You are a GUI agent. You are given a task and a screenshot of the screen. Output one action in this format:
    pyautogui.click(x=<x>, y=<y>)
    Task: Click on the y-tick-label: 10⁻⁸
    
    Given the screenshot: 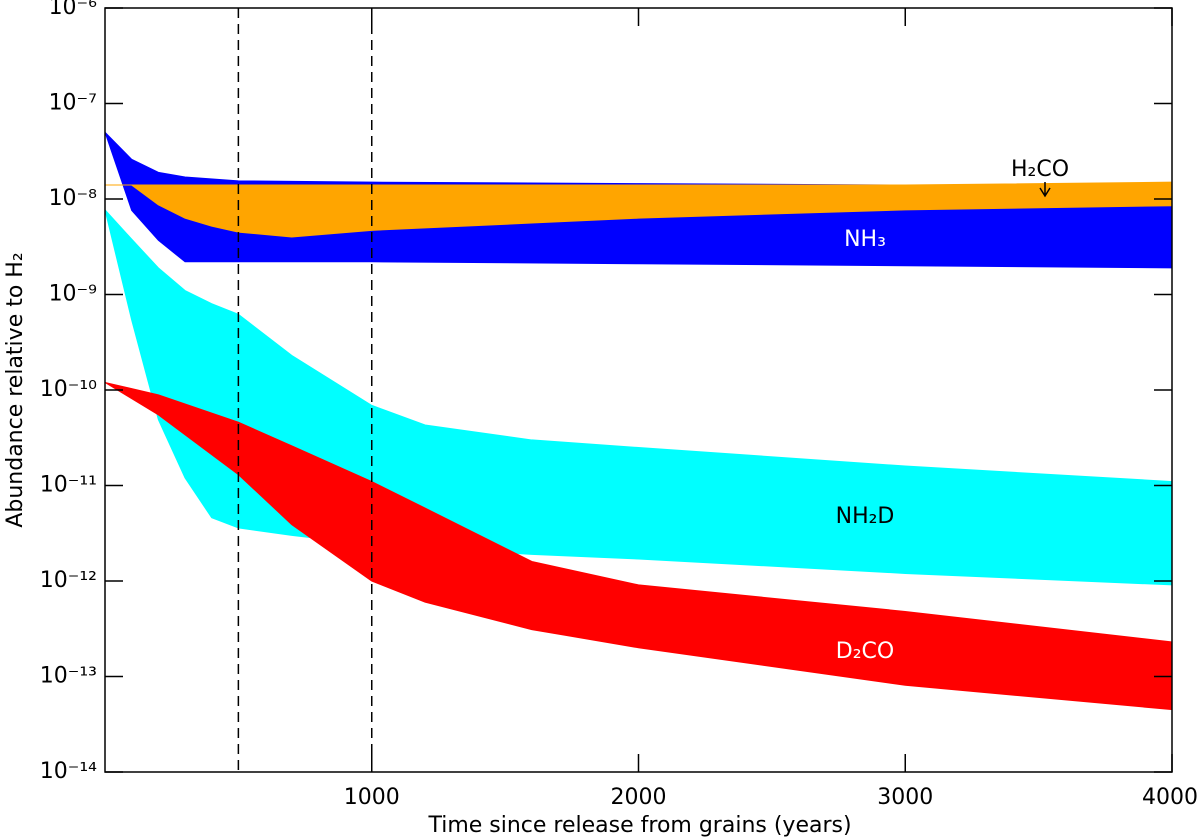 What is the action you would take?
    pyautogui.click(x=73, y=198)
    